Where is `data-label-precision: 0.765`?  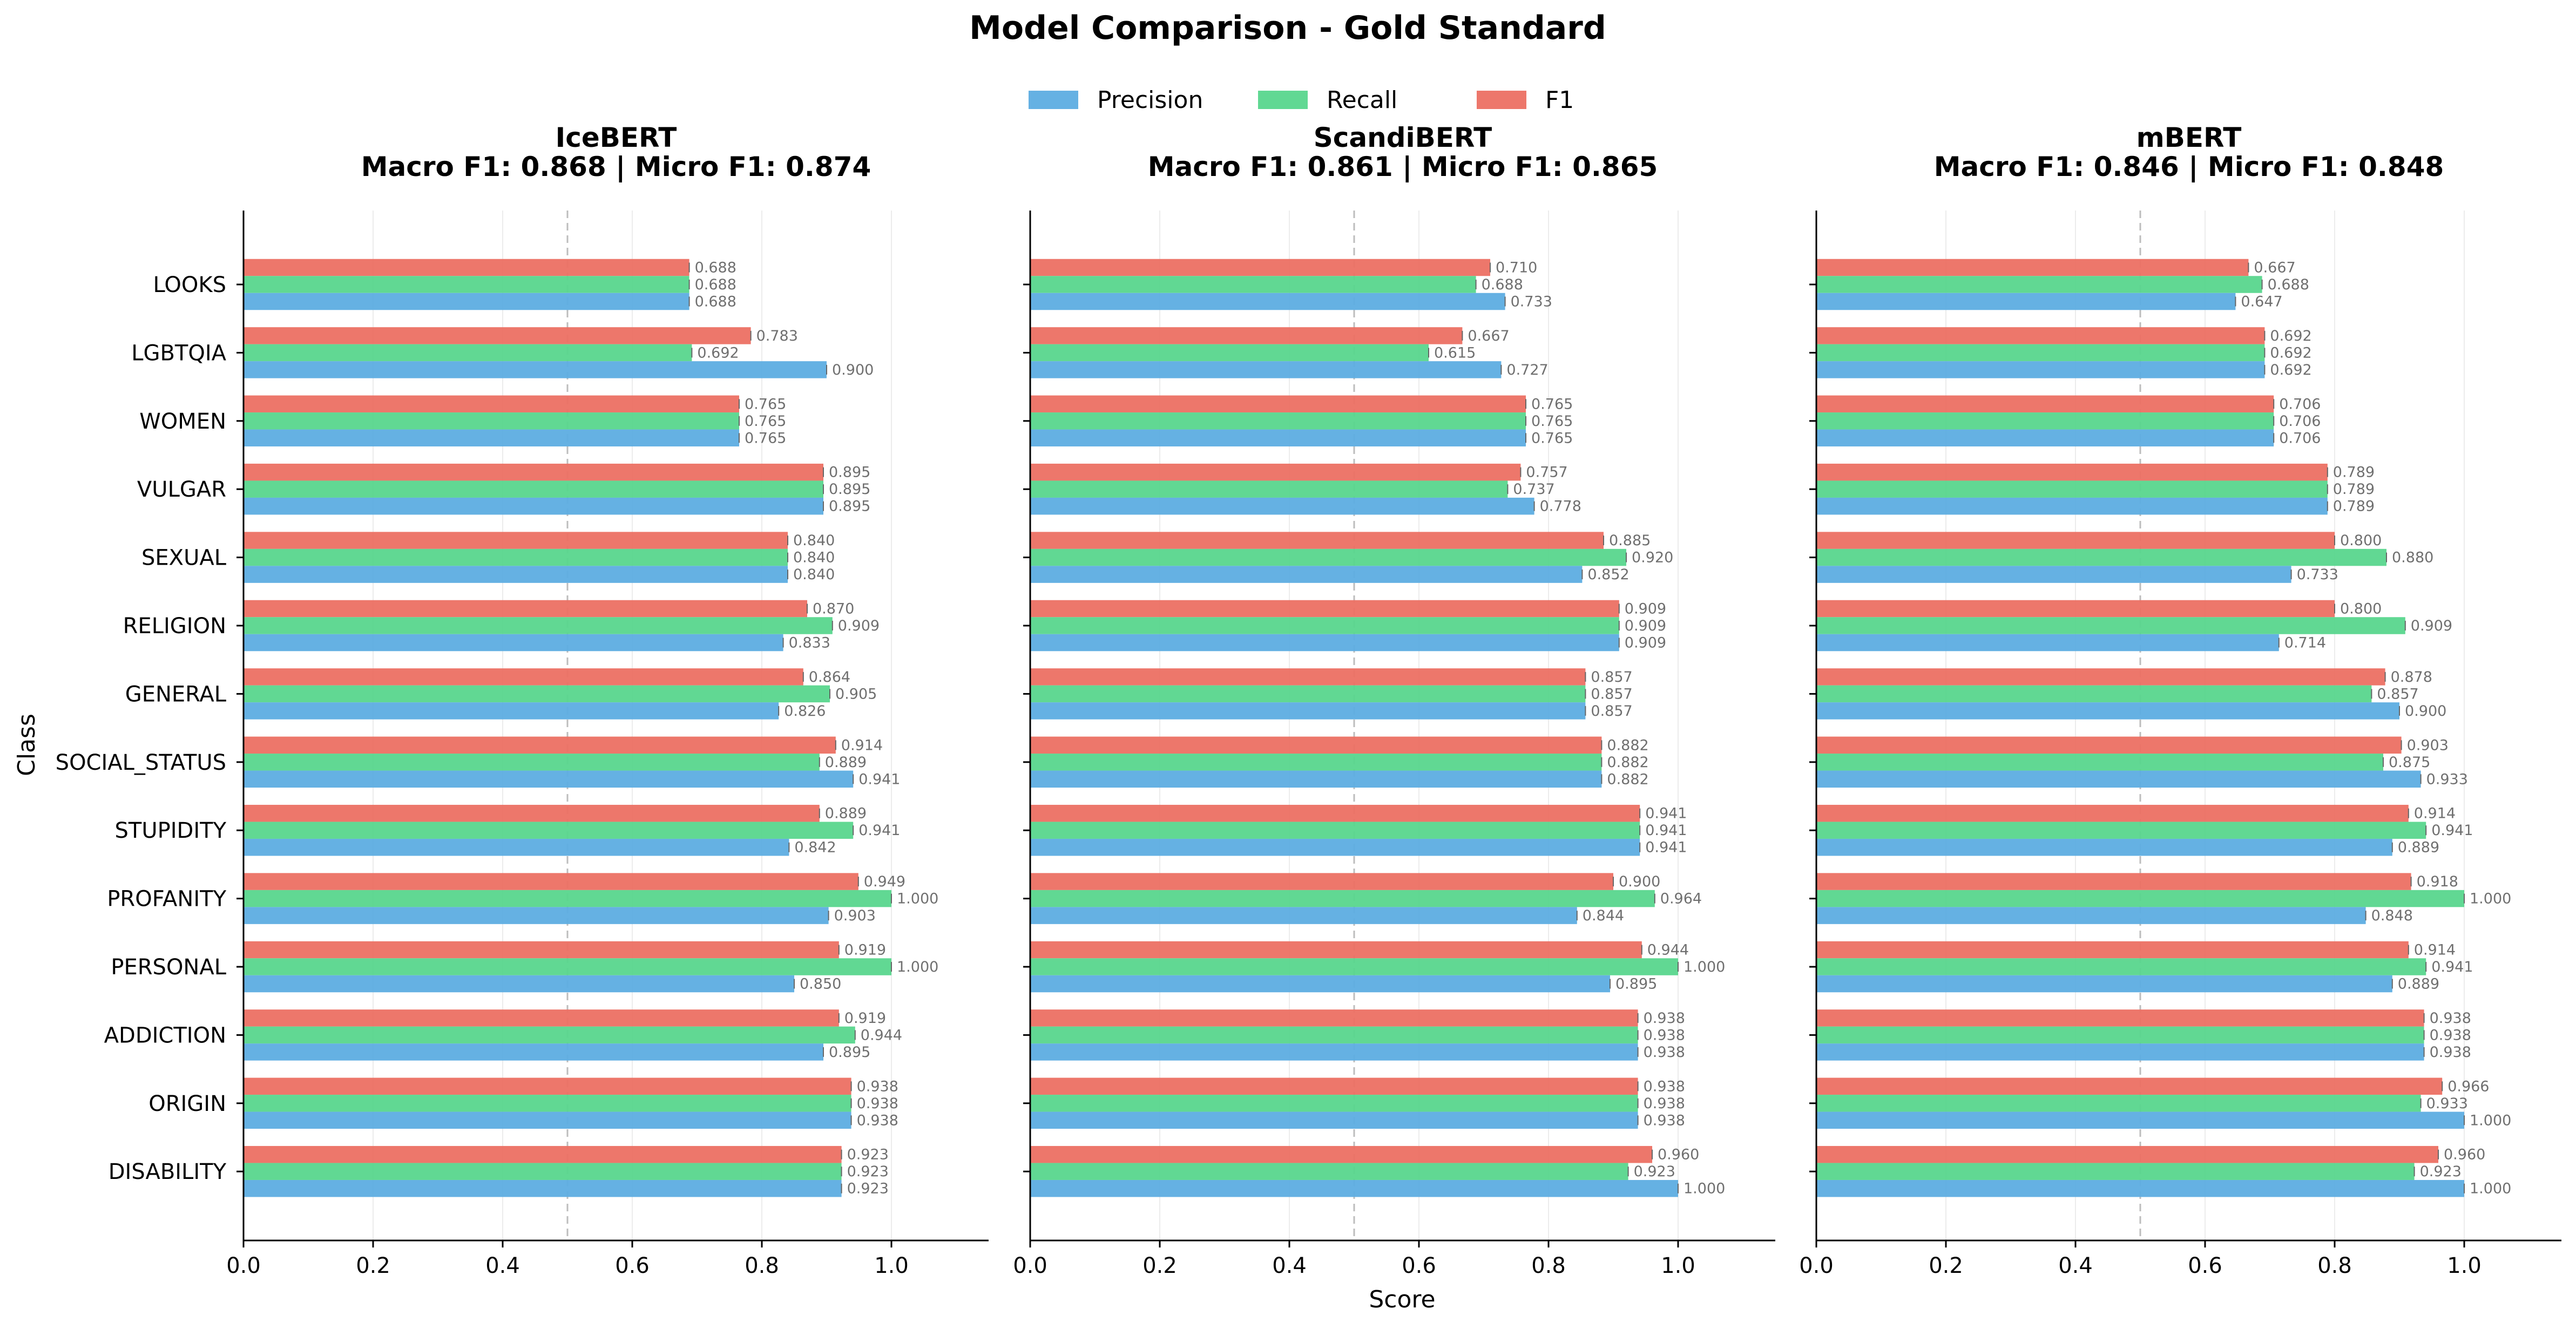
data-label-precision: 0.765 is located at coordinates (1552, 438).